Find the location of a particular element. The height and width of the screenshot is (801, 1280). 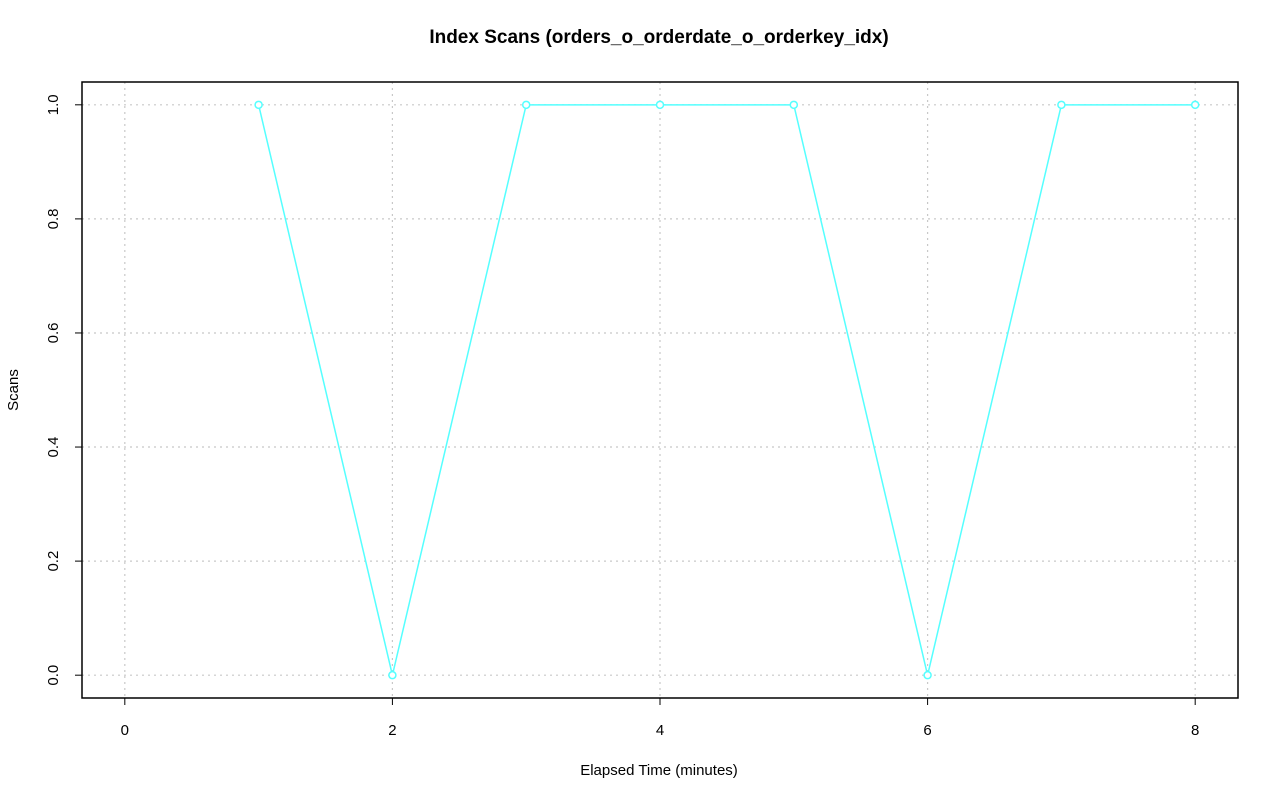

y-tick-label: 0.8 is located at coordinates (53, 218).